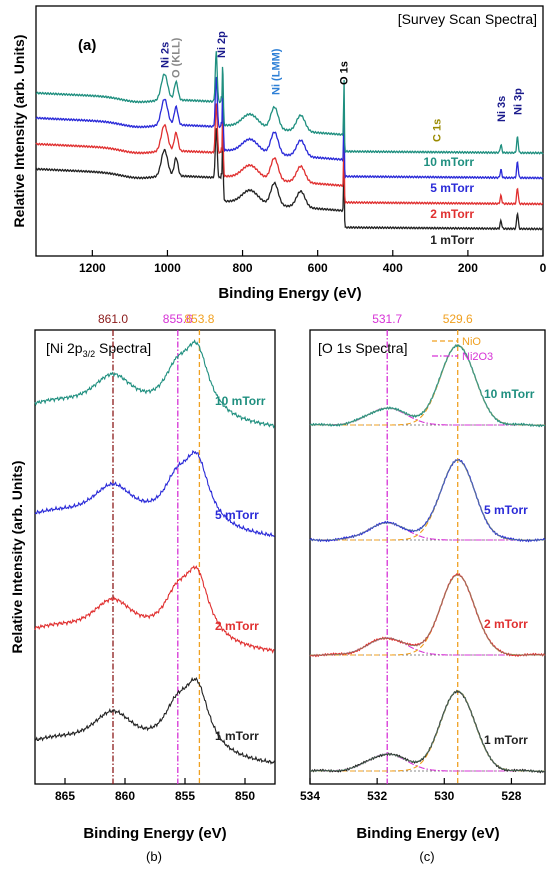 The width and height of the screenshot is (550, 871). Describe the element at coordinates (237, 736) in the screenshot. I see `panel-b-series-label: 1 mTorr` at that location.